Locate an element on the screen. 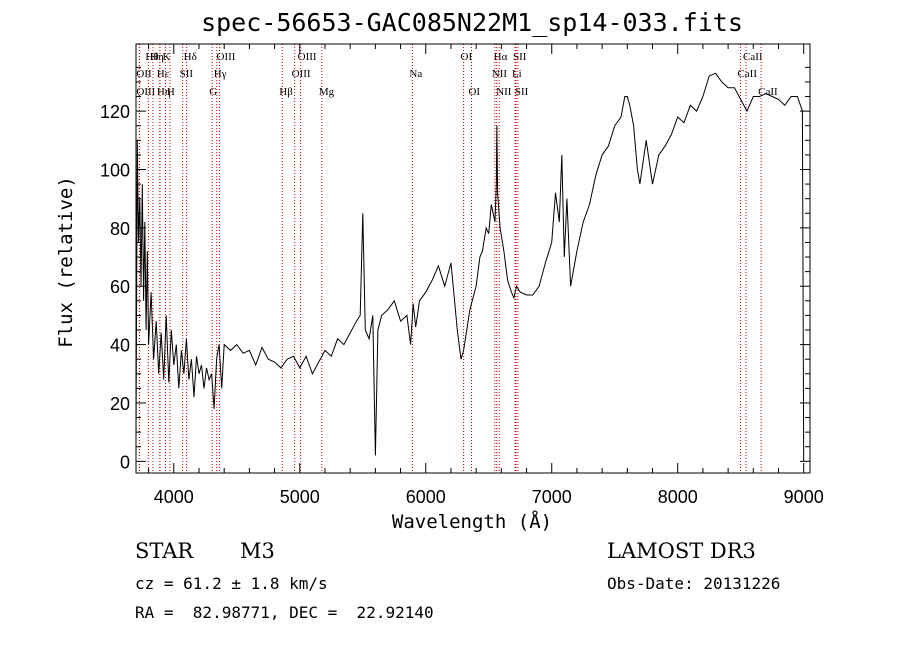 This screenshot has width=900, height=649. line-marker-label: Mg is located at coordinates (327, 92).